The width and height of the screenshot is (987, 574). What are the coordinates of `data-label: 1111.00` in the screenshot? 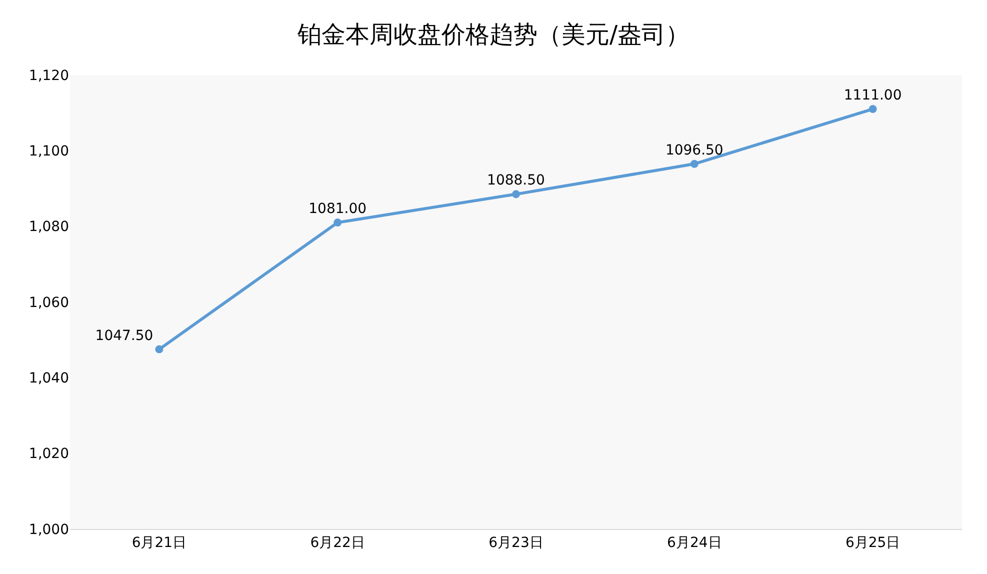 It's located at (873, 96).